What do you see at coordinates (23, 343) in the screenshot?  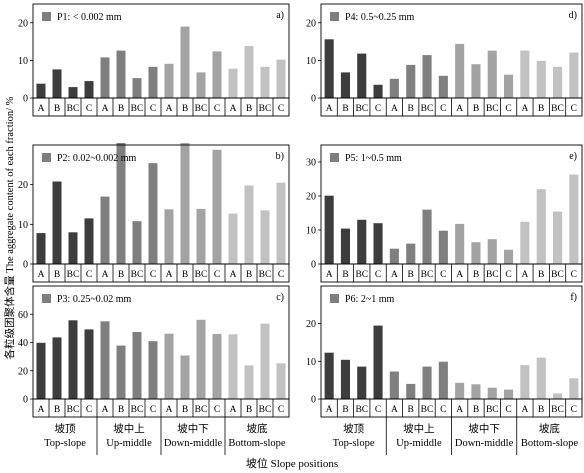 I see `y-tick-label: 40` at bounding box center [23, 343].